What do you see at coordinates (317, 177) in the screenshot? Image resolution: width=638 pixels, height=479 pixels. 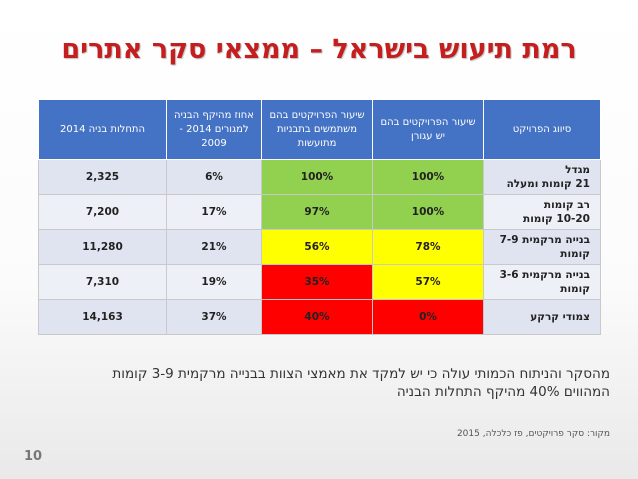 I see `formwork-rate-cell: 100%` at bounding box center [317, 177].